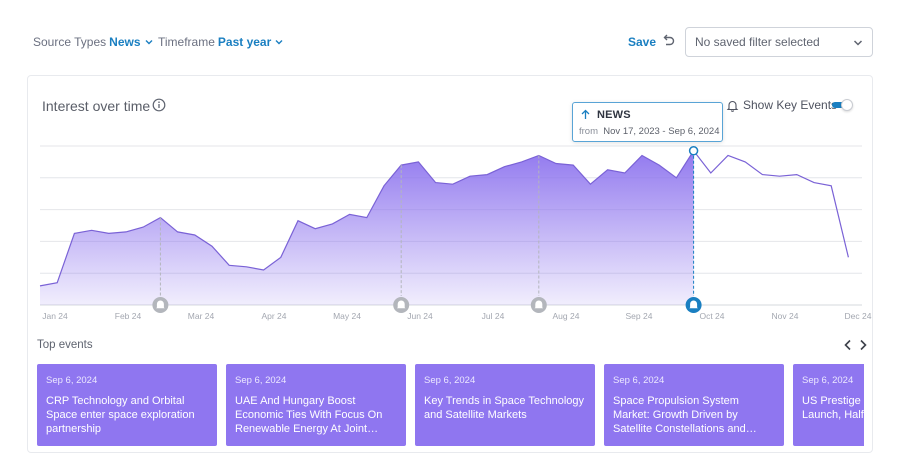 The width and height of the screenshot is (900, 462). I want to click on timeframe-value: Past year, so click(244, 42).